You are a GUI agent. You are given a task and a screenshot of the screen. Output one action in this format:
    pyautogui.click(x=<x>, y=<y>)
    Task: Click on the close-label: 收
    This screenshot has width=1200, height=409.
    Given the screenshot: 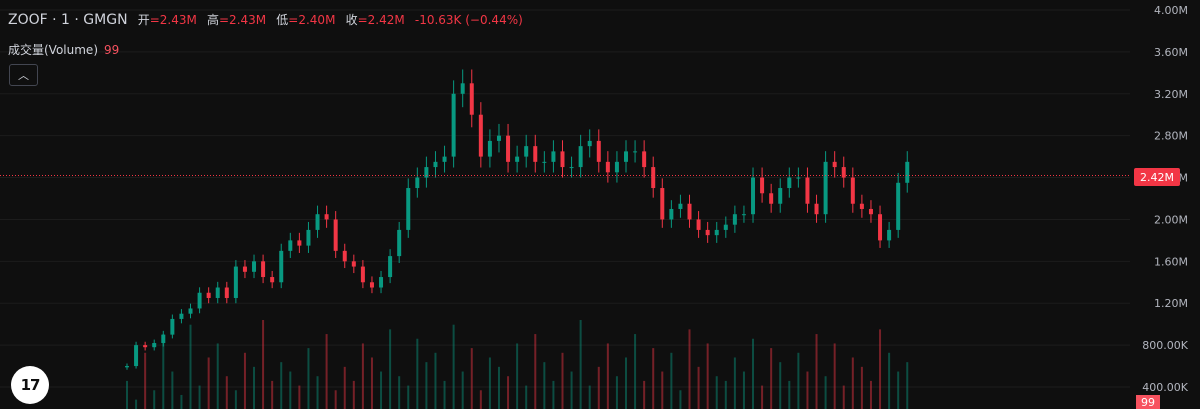 What is the action you would take?
    pyautogui.click(x=351, y=20)
    